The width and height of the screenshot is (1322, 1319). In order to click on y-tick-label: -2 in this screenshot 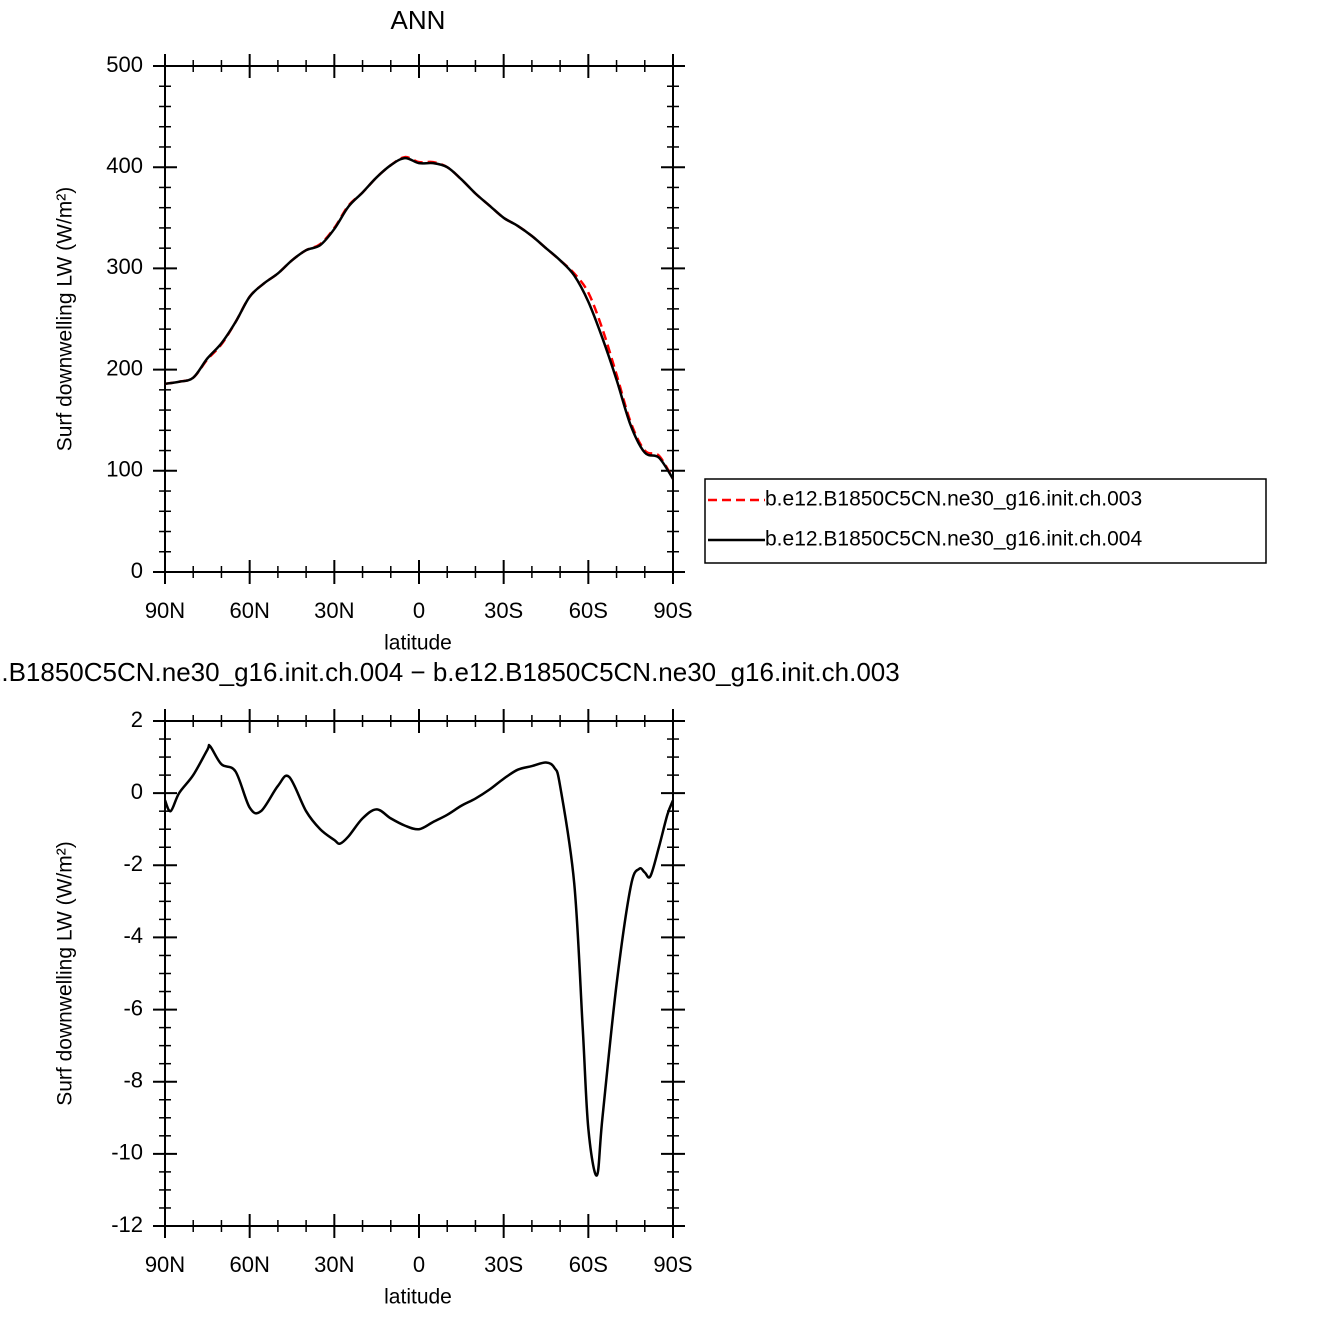, I will do `click(133, 863)`.